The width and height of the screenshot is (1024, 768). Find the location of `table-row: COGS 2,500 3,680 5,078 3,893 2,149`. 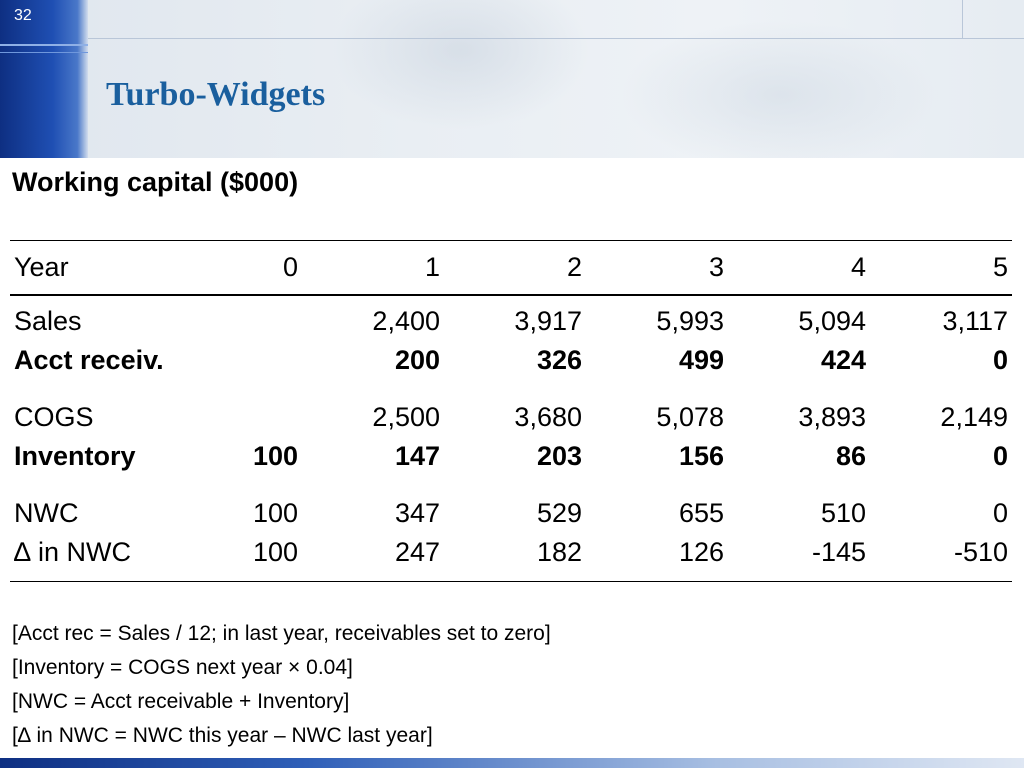

table-row: COGS 2,500 3,680 5,078 3,893 2,149 is located at coordinates (512, 420).